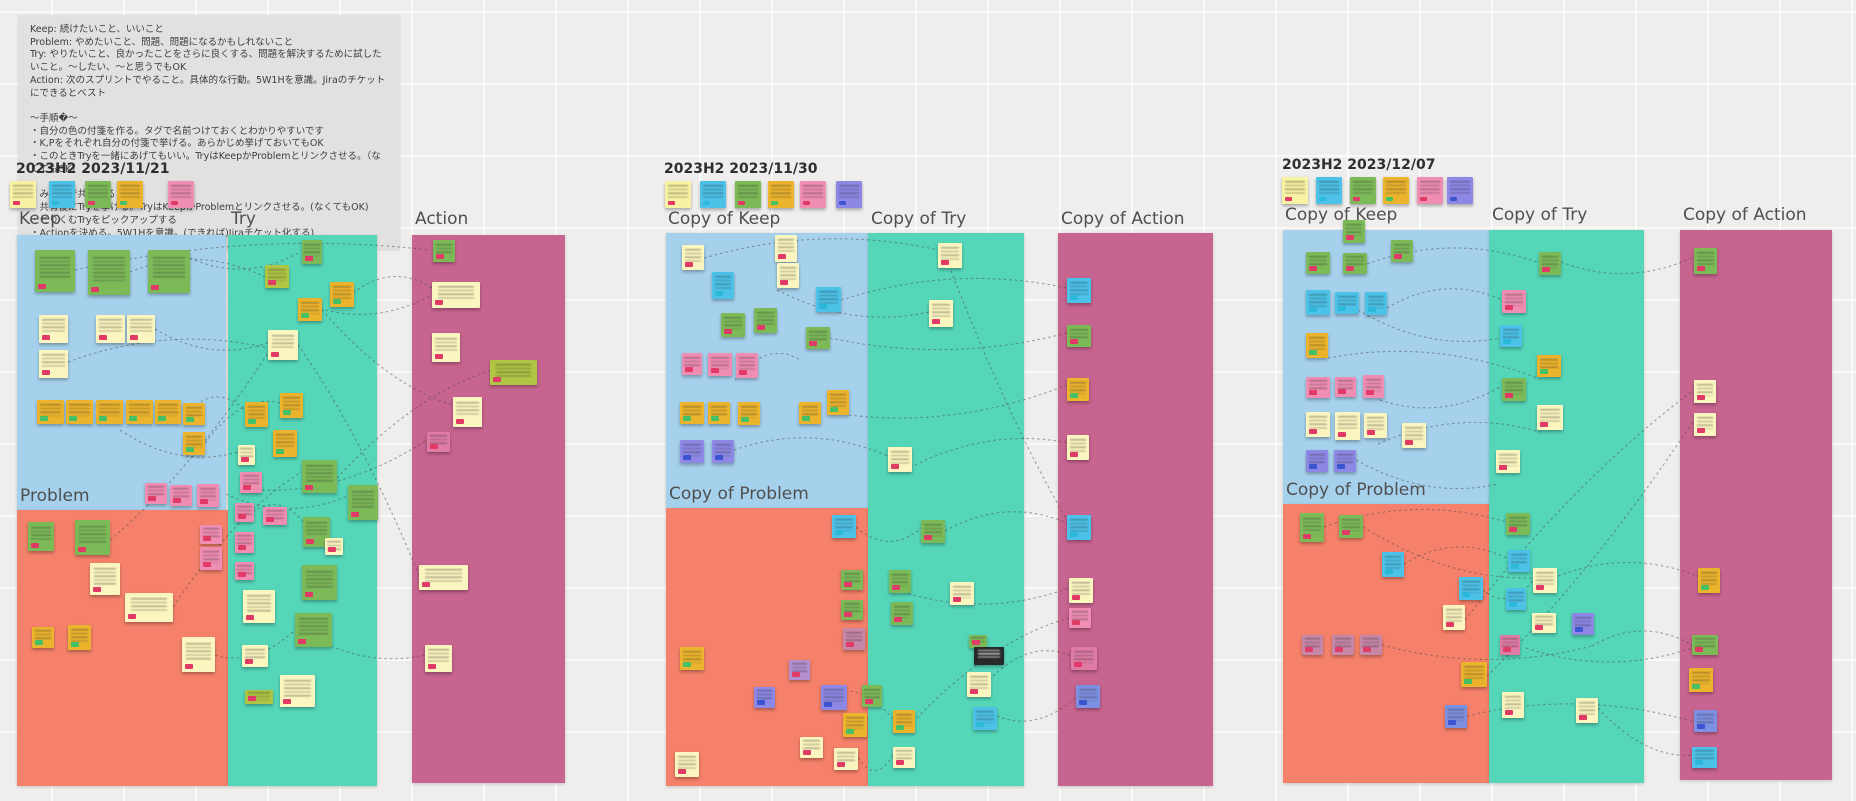 Image resolution: width=1856 pixels, height=801 pixels. I want to click on keep-label: Keep, so click(40, 219).